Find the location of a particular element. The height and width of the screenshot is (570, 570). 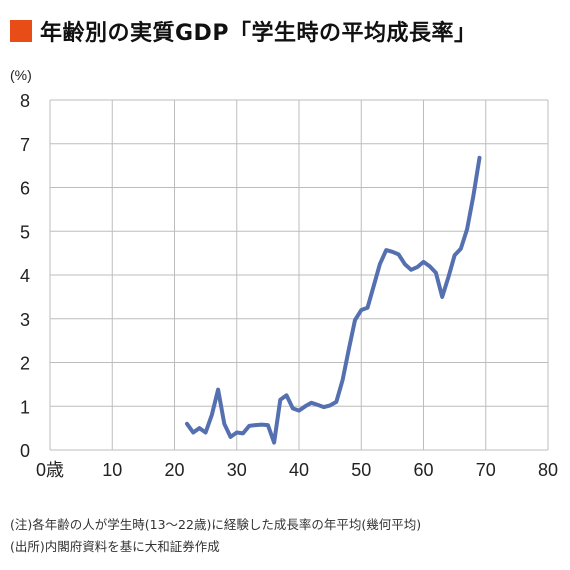

x-tick-label: 10 is located at coordinates (112, 470).